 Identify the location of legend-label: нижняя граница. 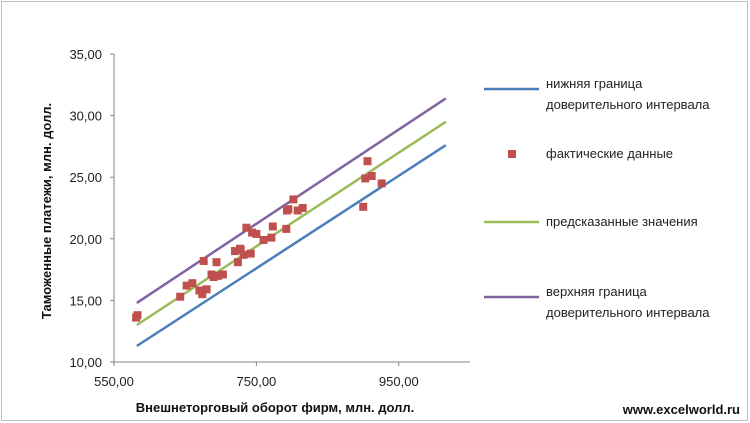
(594, 83).